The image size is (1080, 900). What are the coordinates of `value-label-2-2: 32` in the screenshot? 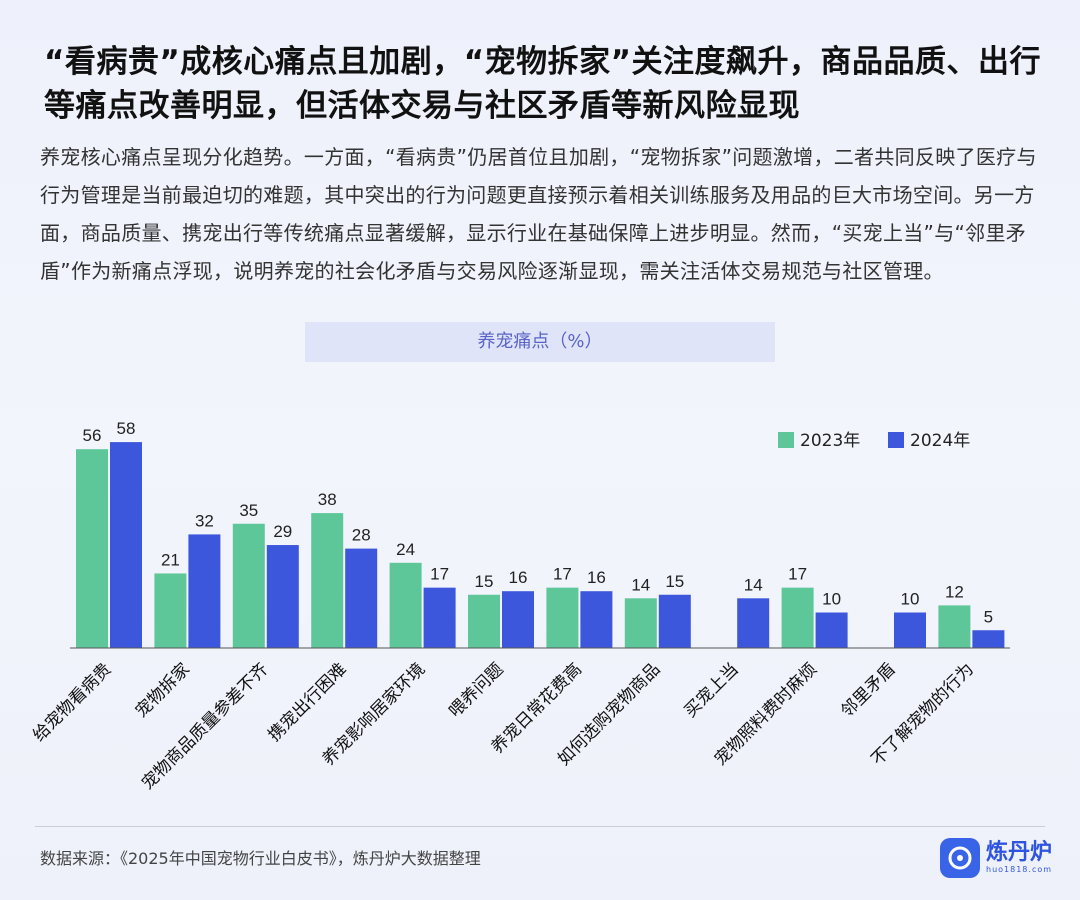 It's located at (204, 520).